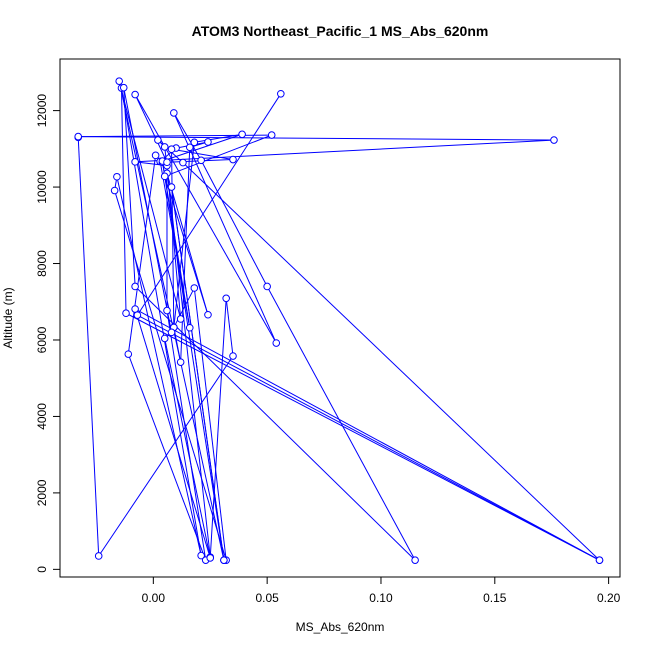 The image size is (650, 650). What do you see at coordinates (340, 31) in the screenshot?
I see `chart-title: ATOM3 Northeast_Pacific_1 MS_Abs_620nm` at bounding box center [340, 31].